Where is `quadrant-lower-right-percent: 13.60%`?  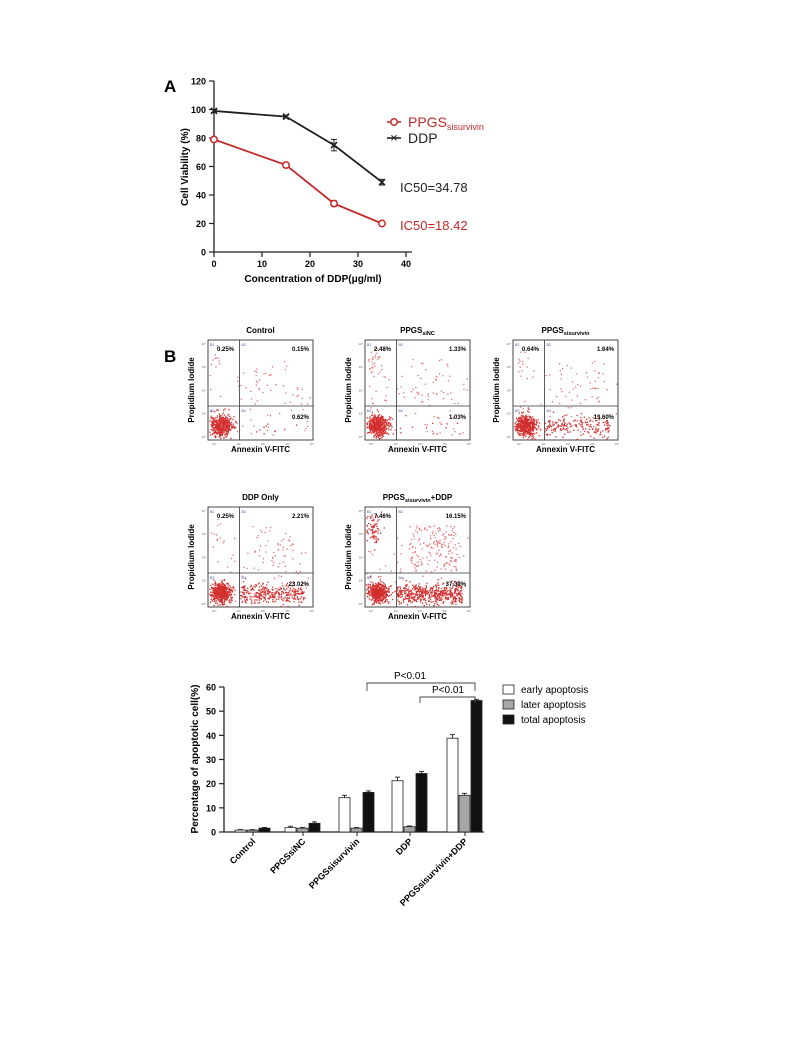
quadrant-lower-right-percent: 13.60% is located at coordinates (604, 418).